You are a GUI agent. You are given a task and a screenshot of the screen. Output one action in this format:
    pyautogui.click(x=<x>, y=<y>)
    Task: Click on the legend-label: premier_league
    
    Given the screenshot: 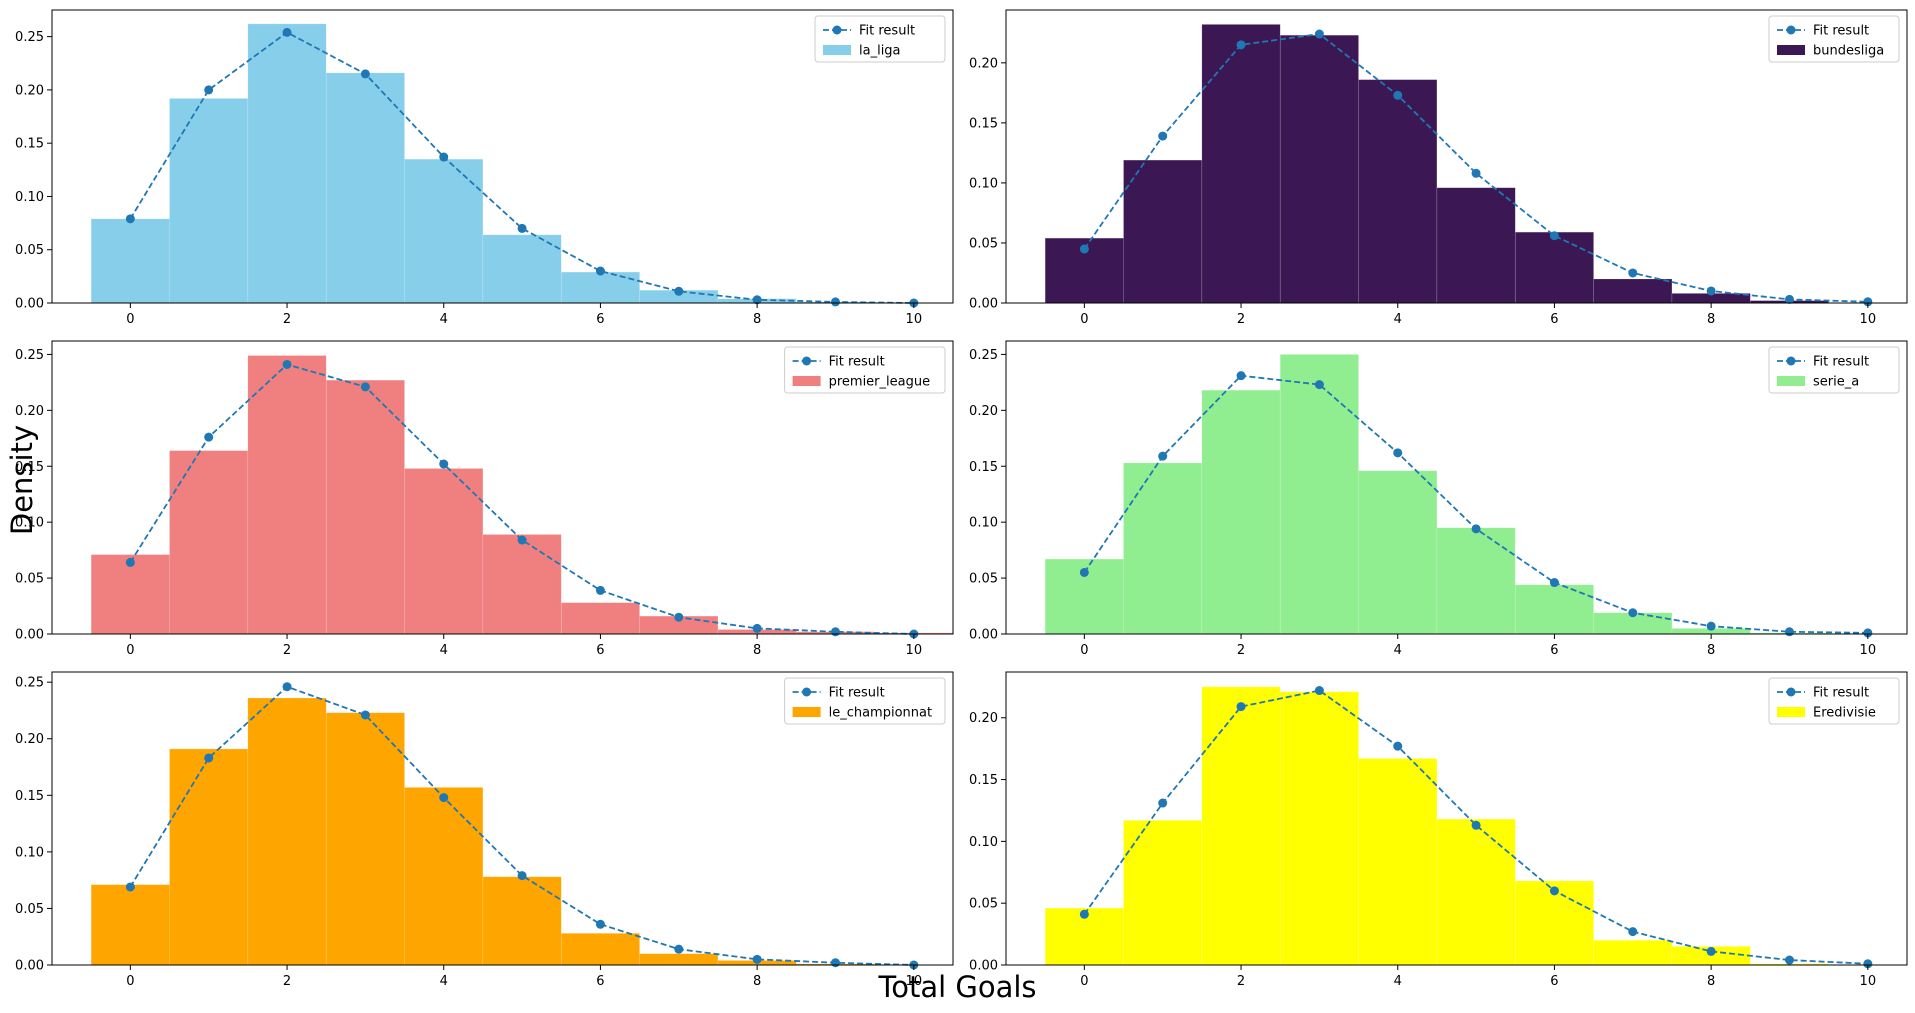 What is the action you would take?
    pyautogui.click(x=880, y=382)
    